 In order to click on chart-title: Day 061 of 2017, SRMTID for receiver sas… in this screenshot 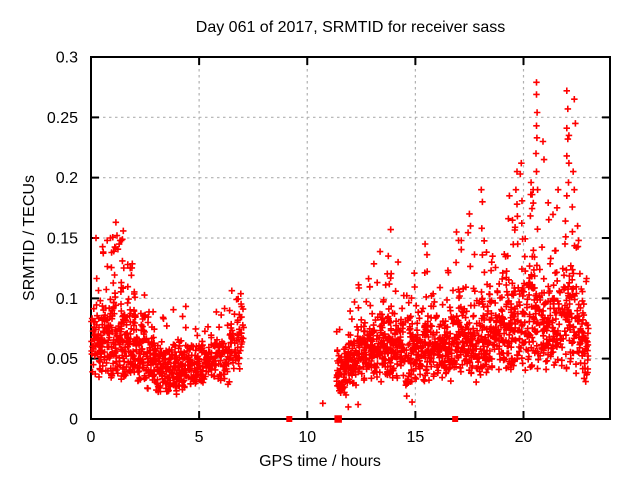, I will do `click(350, 27)`.